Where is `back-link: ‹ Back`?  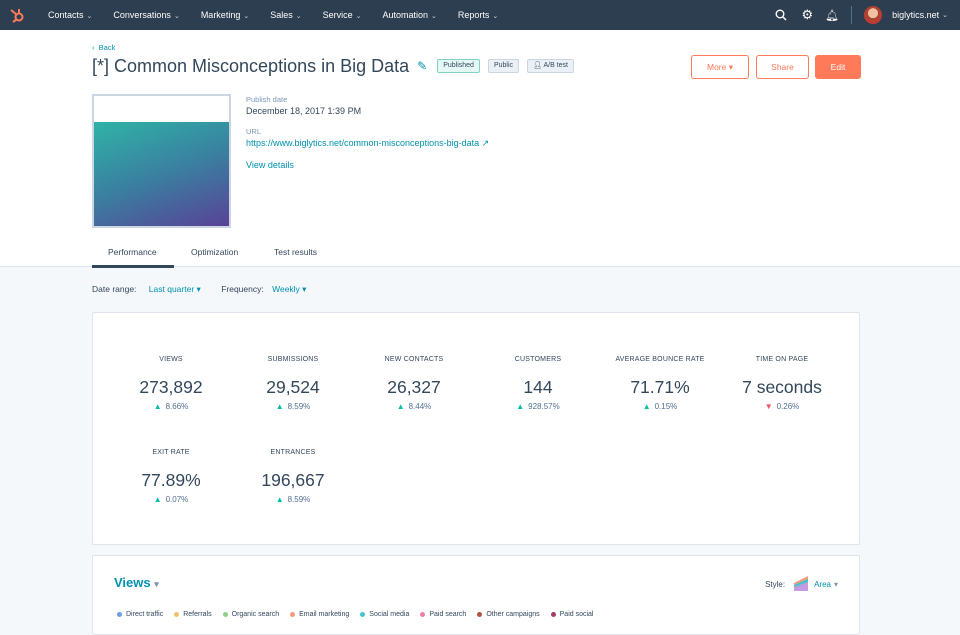
back-link: ‹ Back is located at coordinates (104, 47).